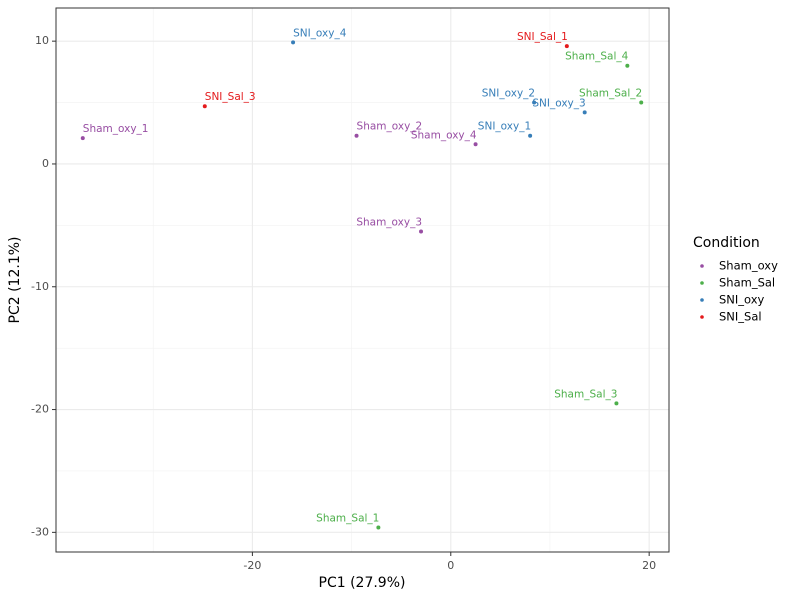 The height and width of the screenshot is (600, 800). I want to click on legend-label: SNI_oxy, so click(742, 300).